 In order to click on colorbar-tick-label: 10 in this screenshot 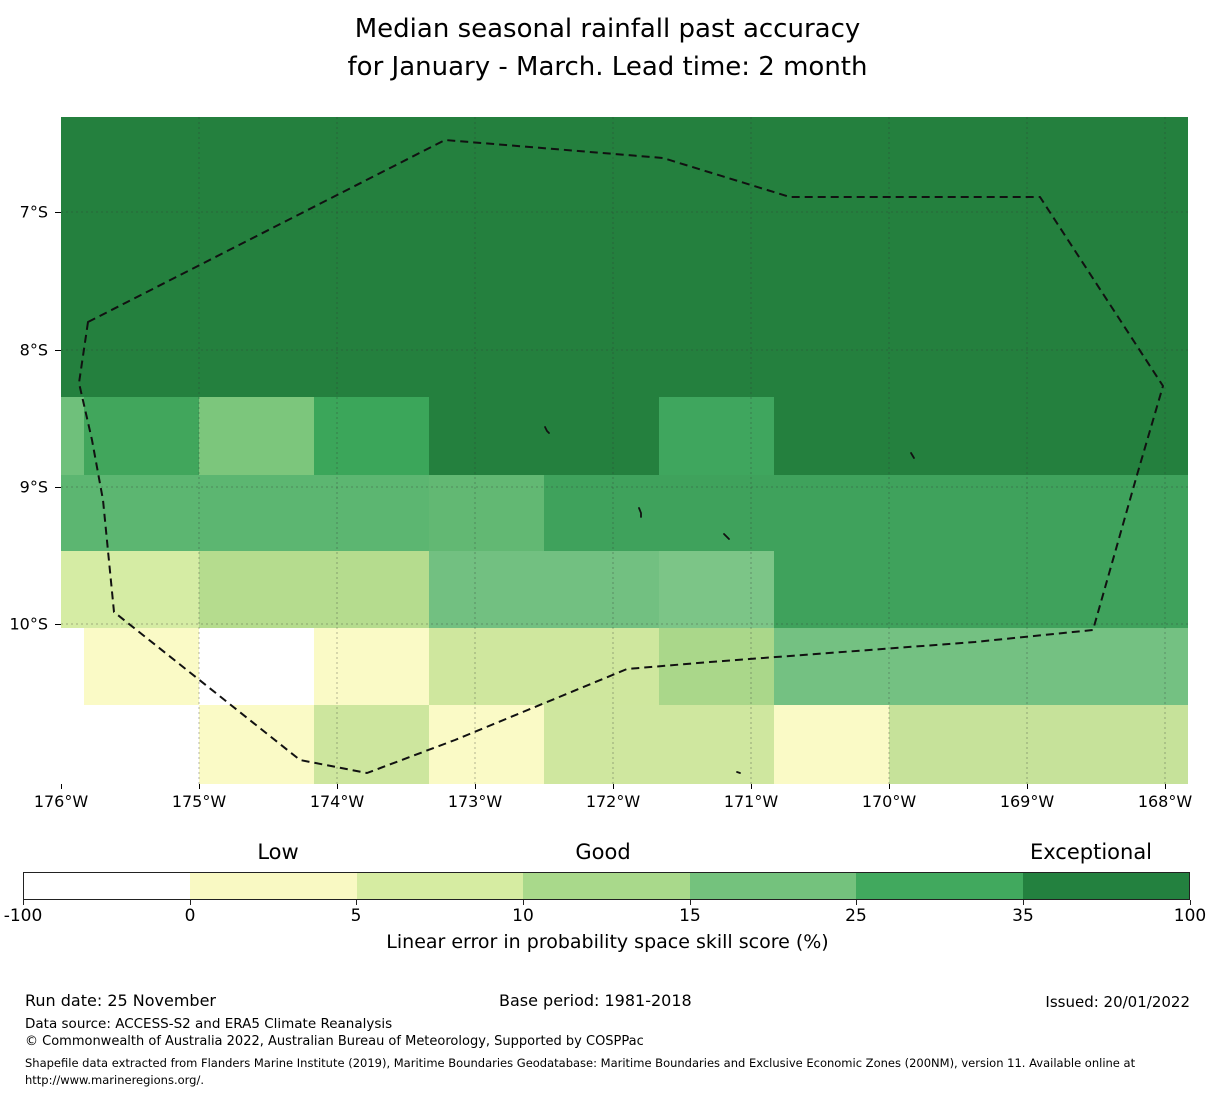, I will do `click(523, 916)`.